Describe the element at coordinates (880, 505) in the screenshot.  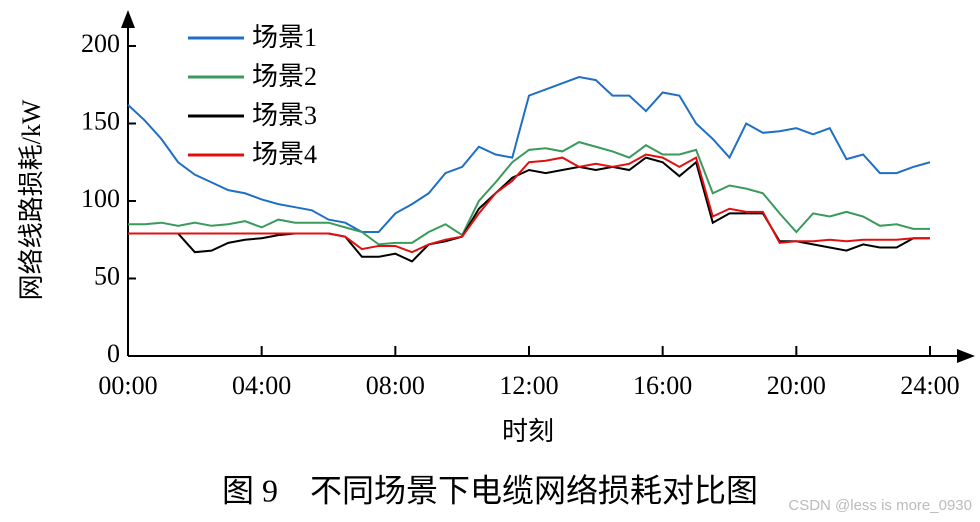
I see `watermark: CSDN @less is more_0930` at that location.